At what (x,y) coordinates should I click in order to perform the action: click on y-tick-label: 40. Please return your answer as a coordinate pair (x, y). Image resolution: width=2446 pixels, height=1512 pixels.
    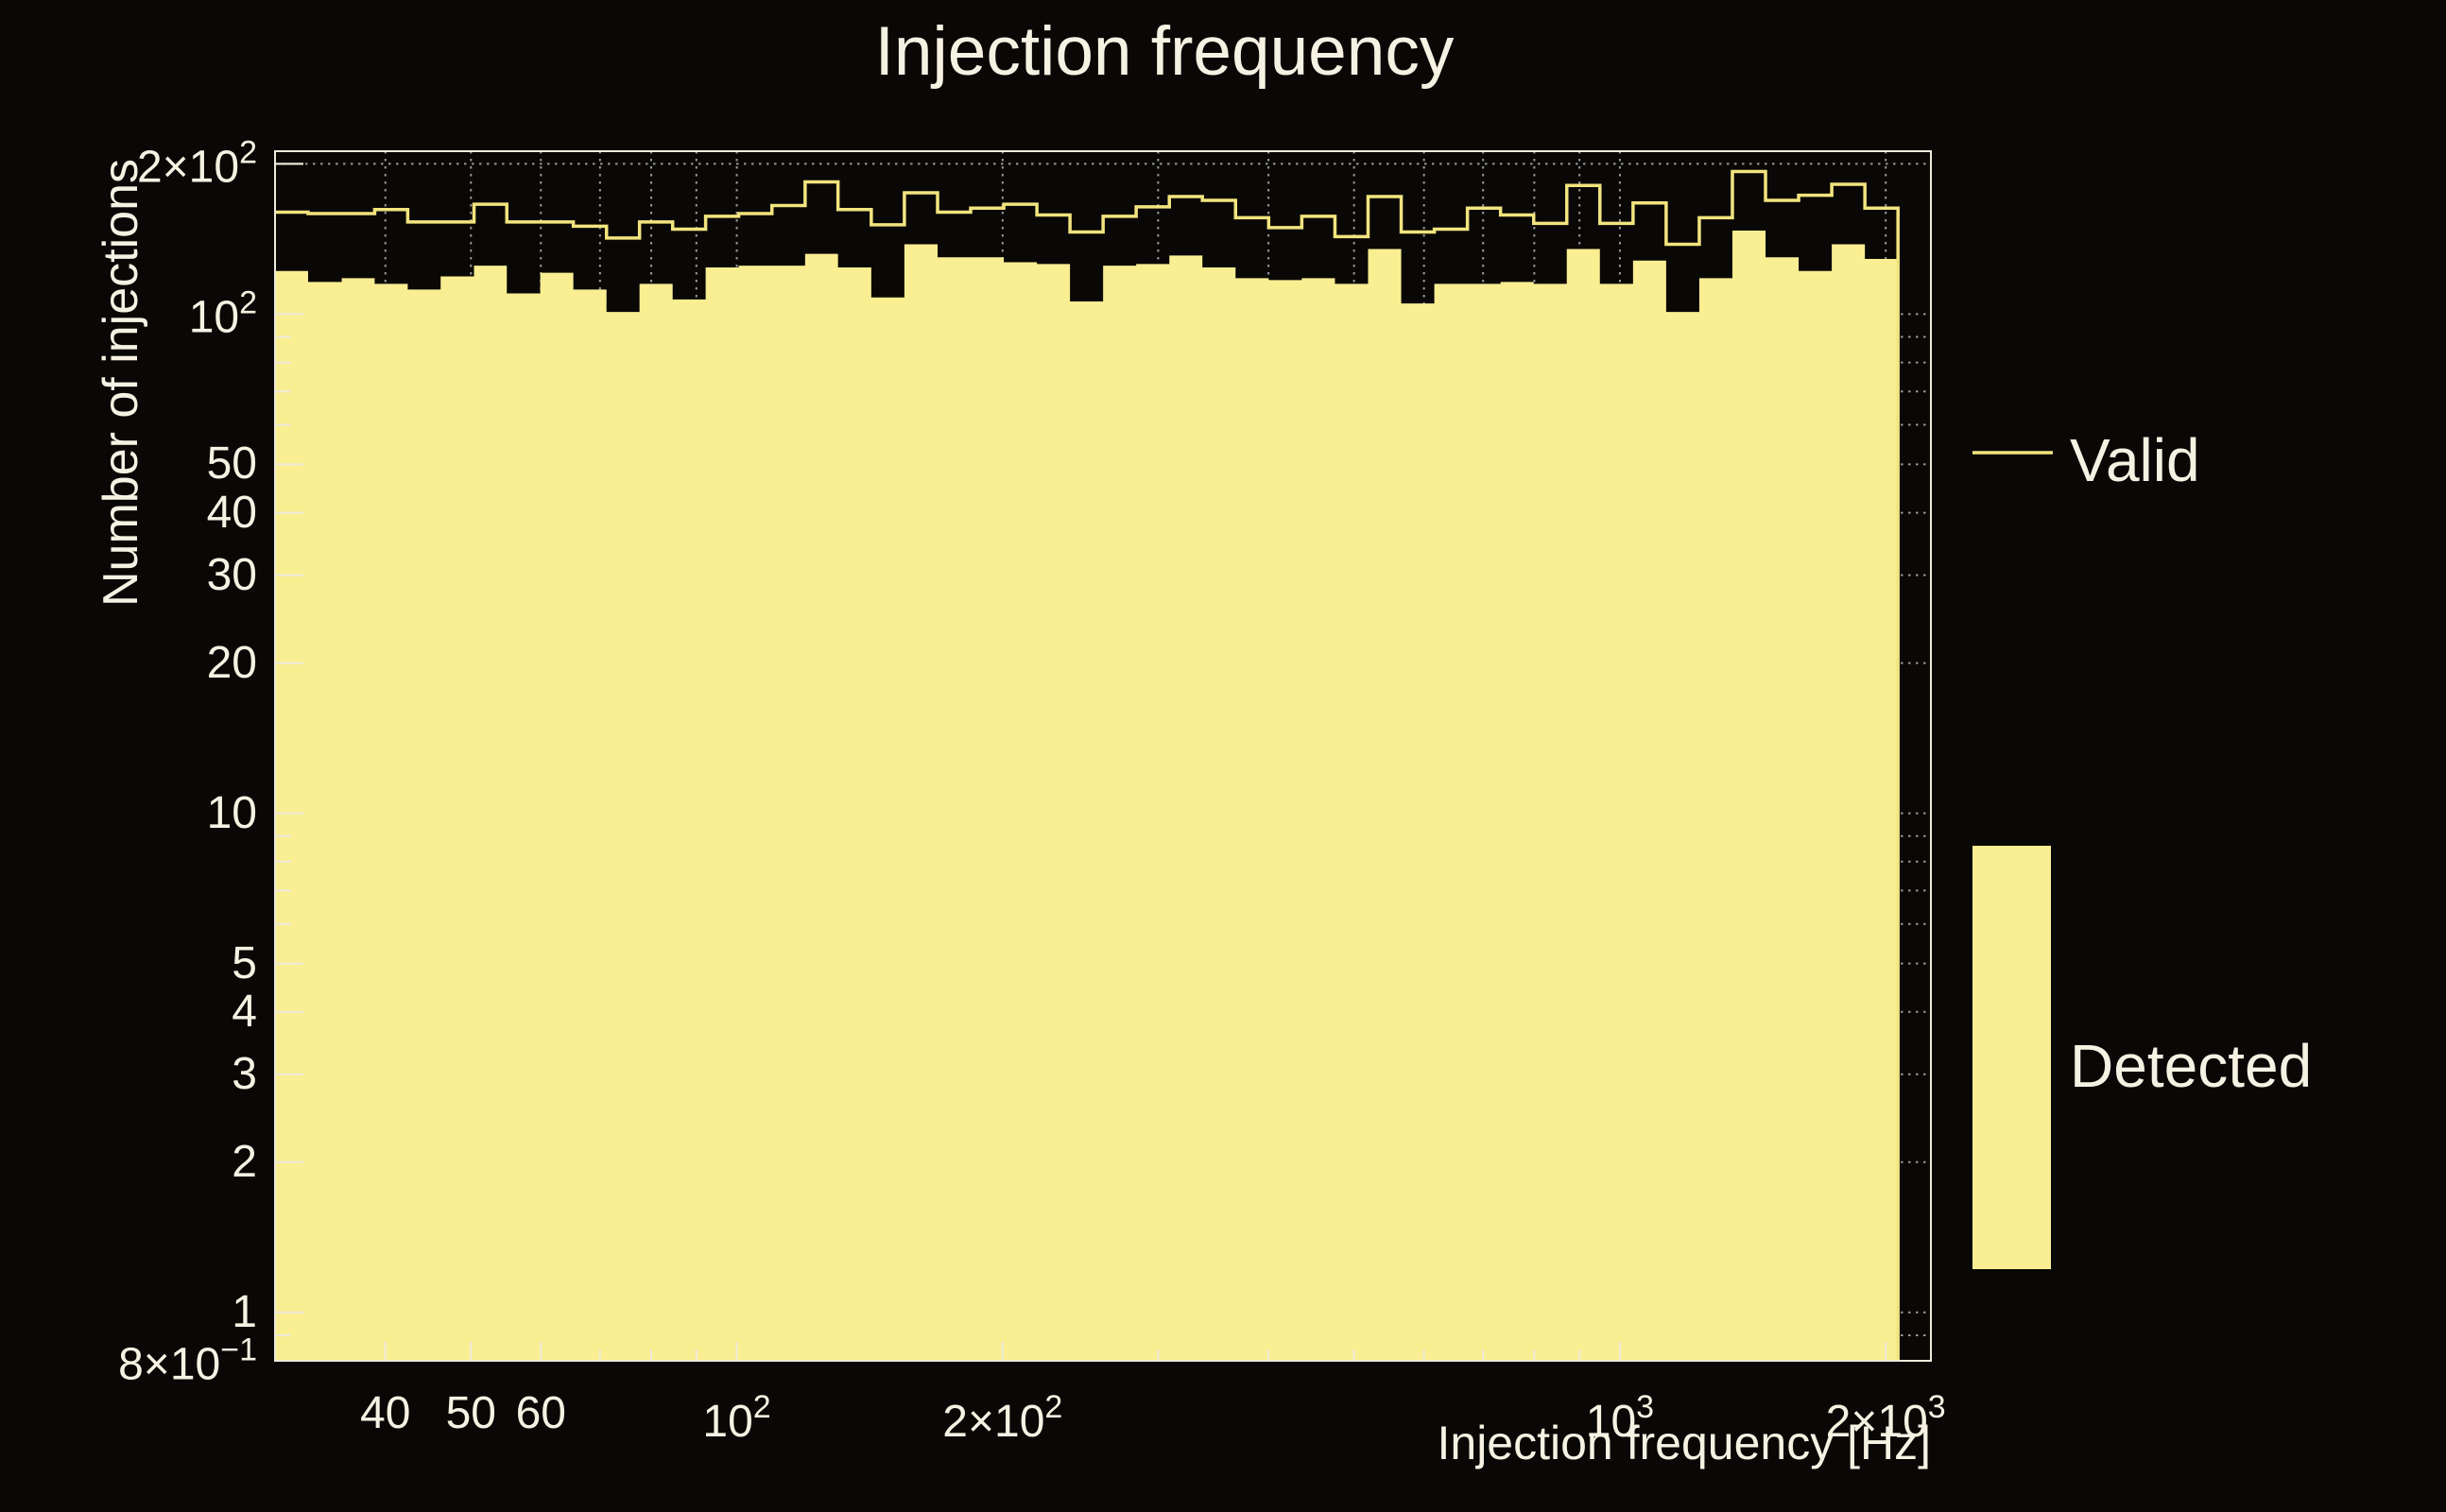
    Looking at the image, I should click on (231, 512).